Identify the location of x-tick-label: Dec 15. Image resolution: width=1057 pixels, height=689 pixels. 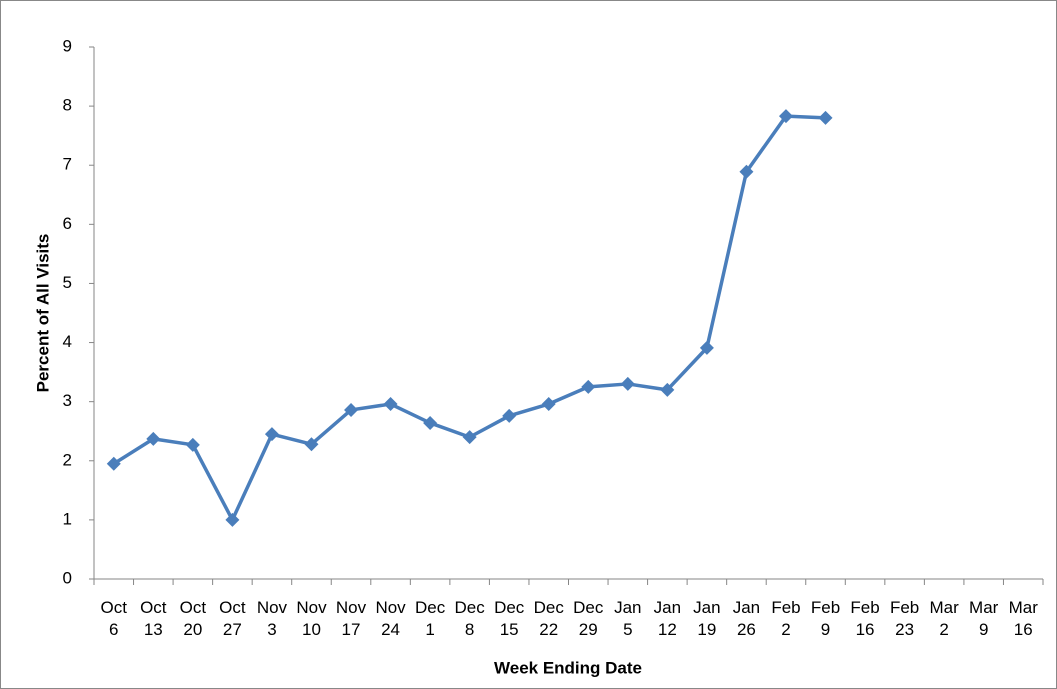
(509, 618).